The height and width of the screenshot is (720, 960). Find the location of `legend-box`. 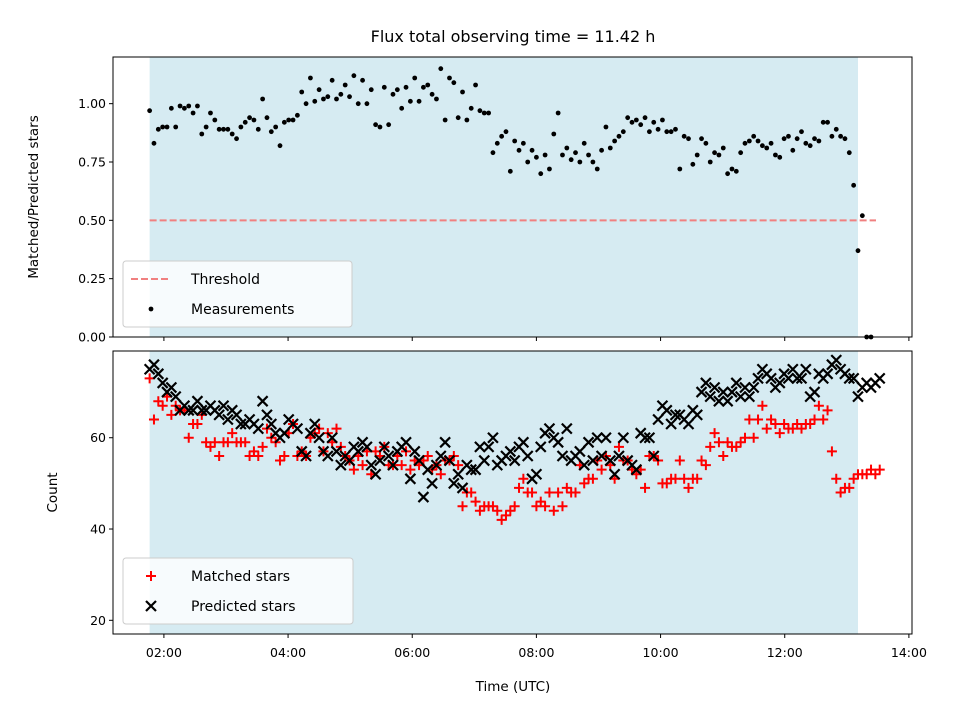

legend-box is located at coordinates (237, 294).